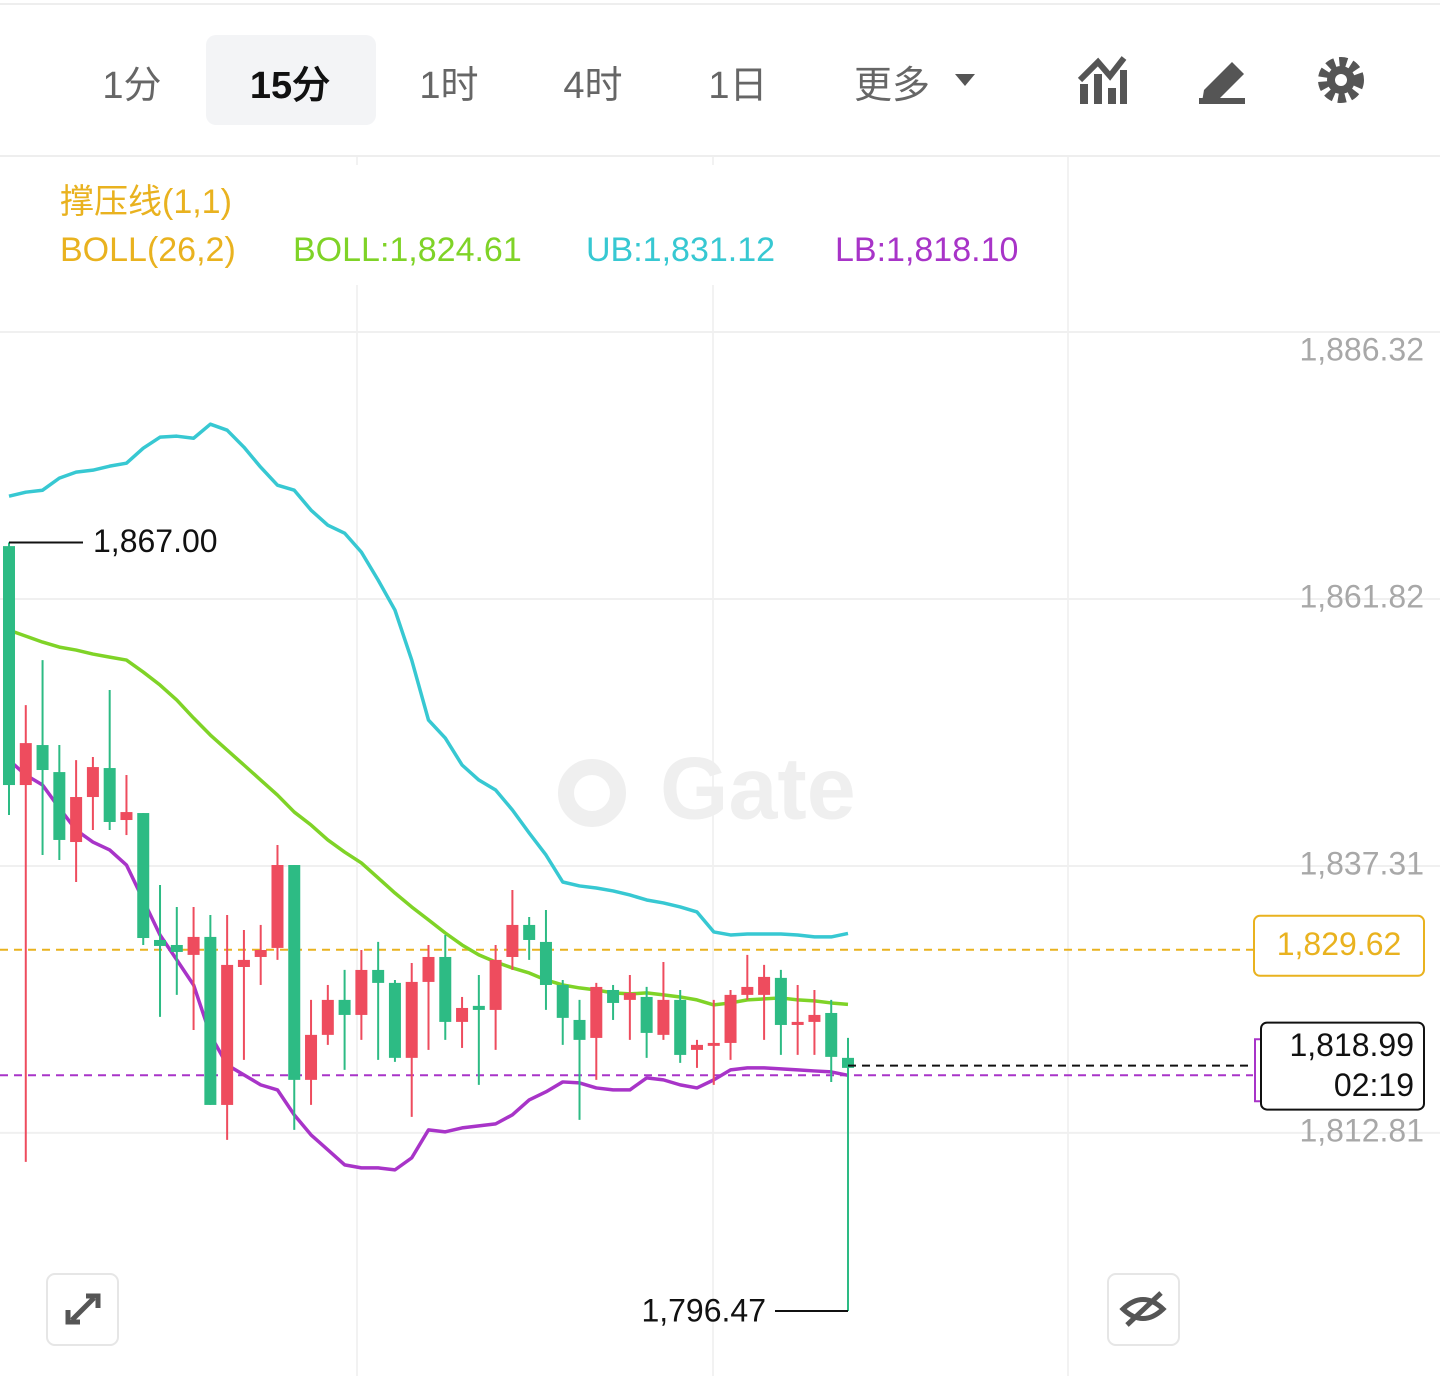 The image size is (1440, 1376). What do you see at coordinates (131, 86) in the screenshot?
I see `interval-tab: 1分` at bounding box center [131, 86].